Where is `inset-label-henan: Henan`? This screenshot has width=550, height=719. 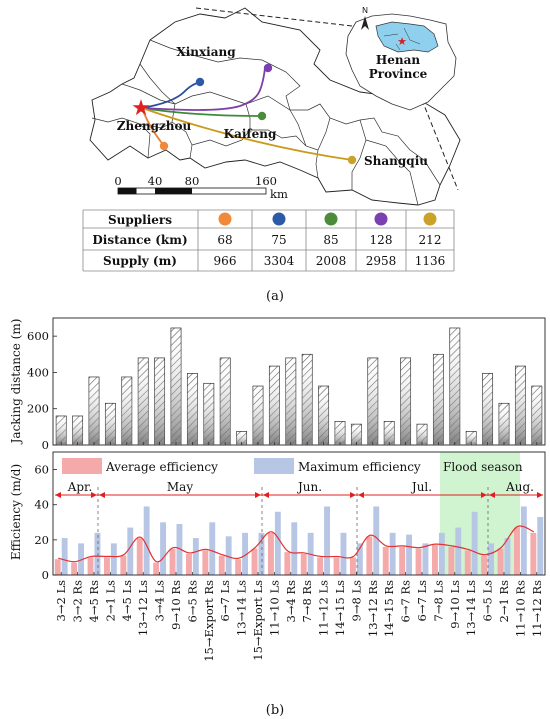
inset-label-henan: Henan is located at coordinates (398, 60).